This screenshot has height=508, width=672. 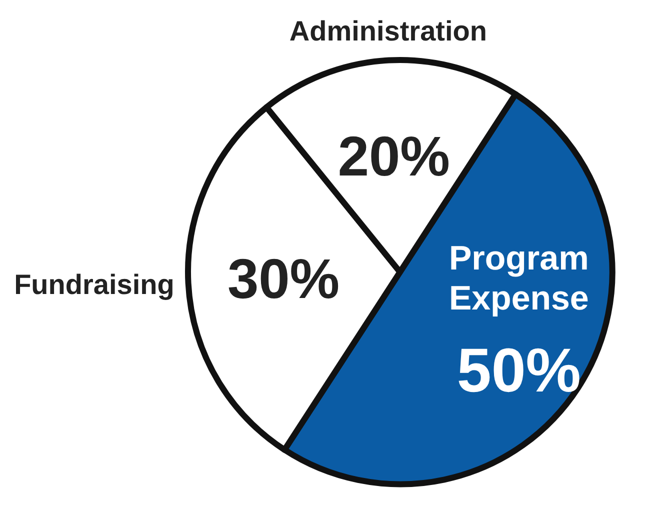 What do you see at coordinates (388, 30) in the screenshot?
I see `slice-label: Administration` at bounding box center [388, 30].